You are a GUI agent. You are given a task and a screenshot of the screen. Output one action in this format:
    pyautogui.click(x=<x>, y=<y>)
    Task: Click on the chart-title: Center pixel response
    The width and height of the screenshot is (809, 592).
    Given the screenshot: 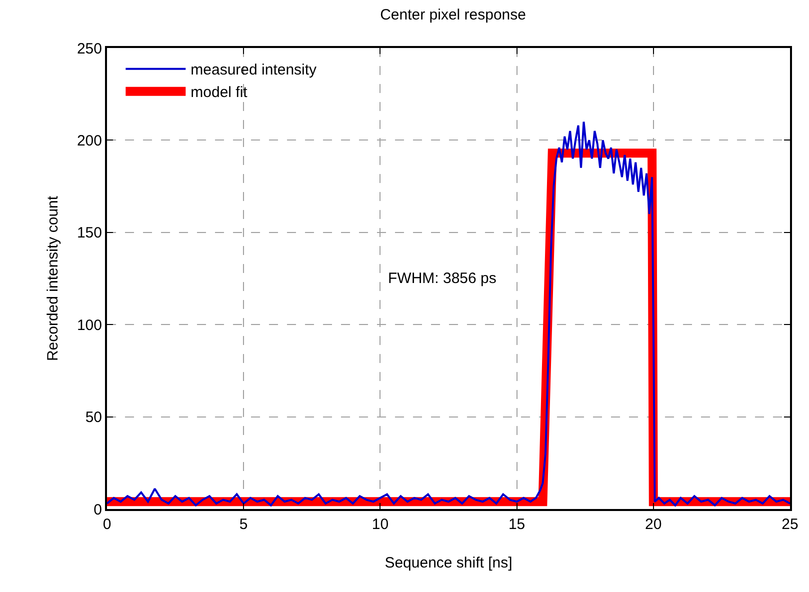 What is the action you would take?
    pyautogui.click(x=453, y=15)
    